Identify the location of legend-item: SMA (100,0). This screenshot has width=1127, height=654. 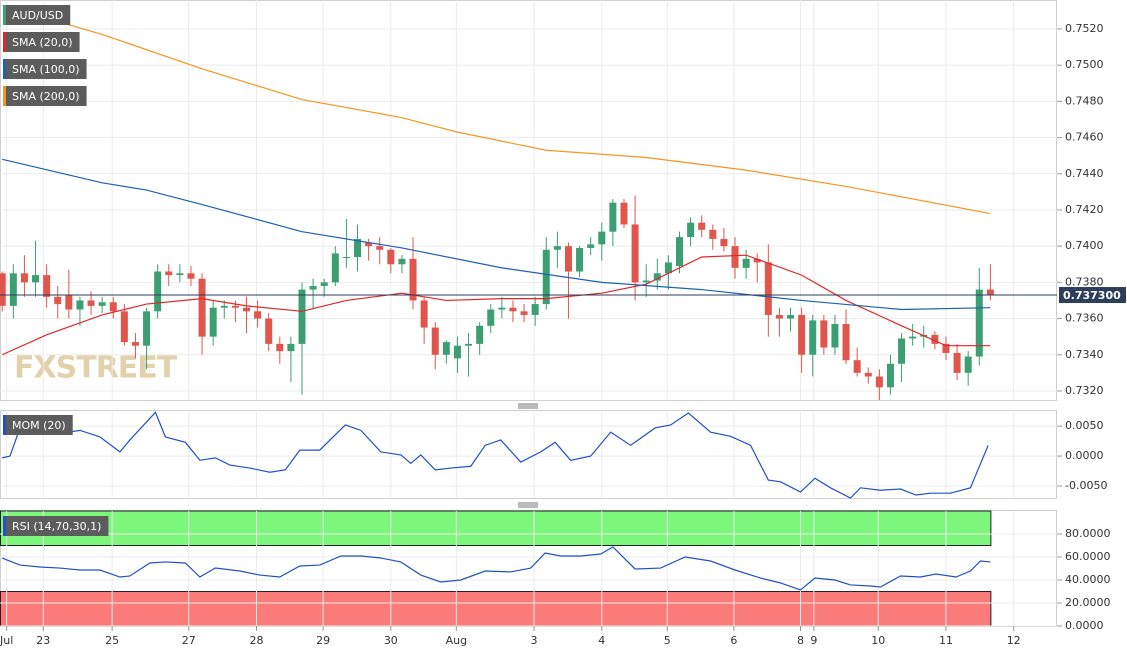
(45, 69).